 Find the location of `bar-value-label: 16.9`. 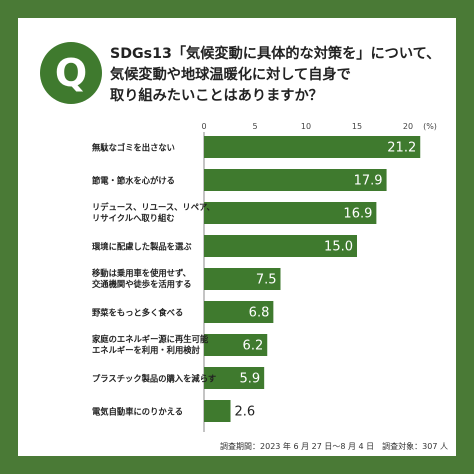

bar-value-label: 16.9 is located at coordinates (357, 214).